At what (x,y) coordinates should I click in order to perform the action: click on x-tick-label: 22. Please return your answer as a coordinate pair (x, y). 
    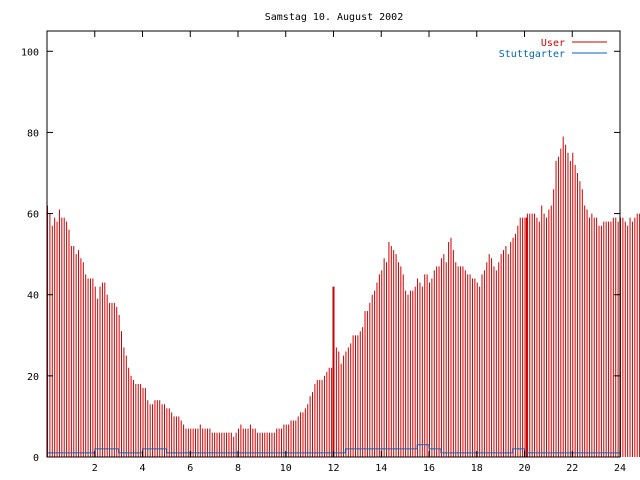
    Looking at the image, I should click on (572, 468).